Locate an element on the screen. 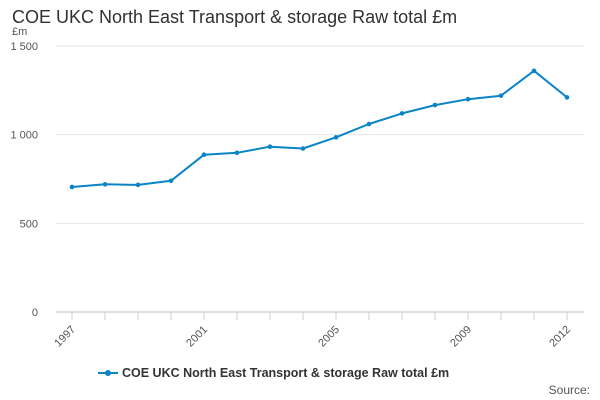 This screenshot has height=400, width=600. x-tick-label: 2001 is located at coordinates (197, 337).